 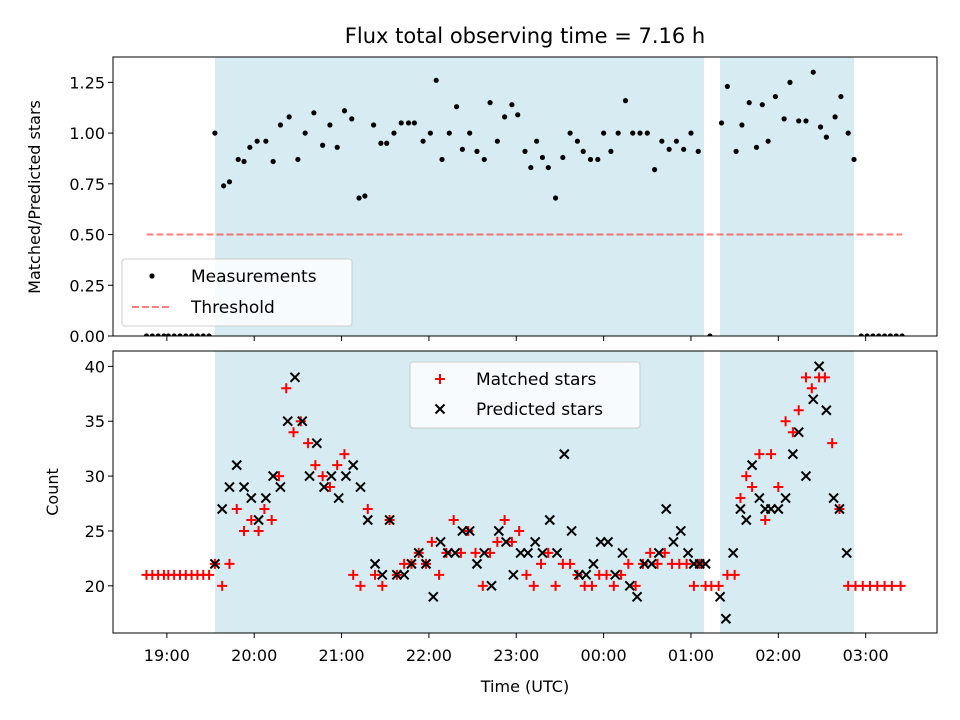 I want to click on x-tick-label: 02:00, so click(x=778, y=655).